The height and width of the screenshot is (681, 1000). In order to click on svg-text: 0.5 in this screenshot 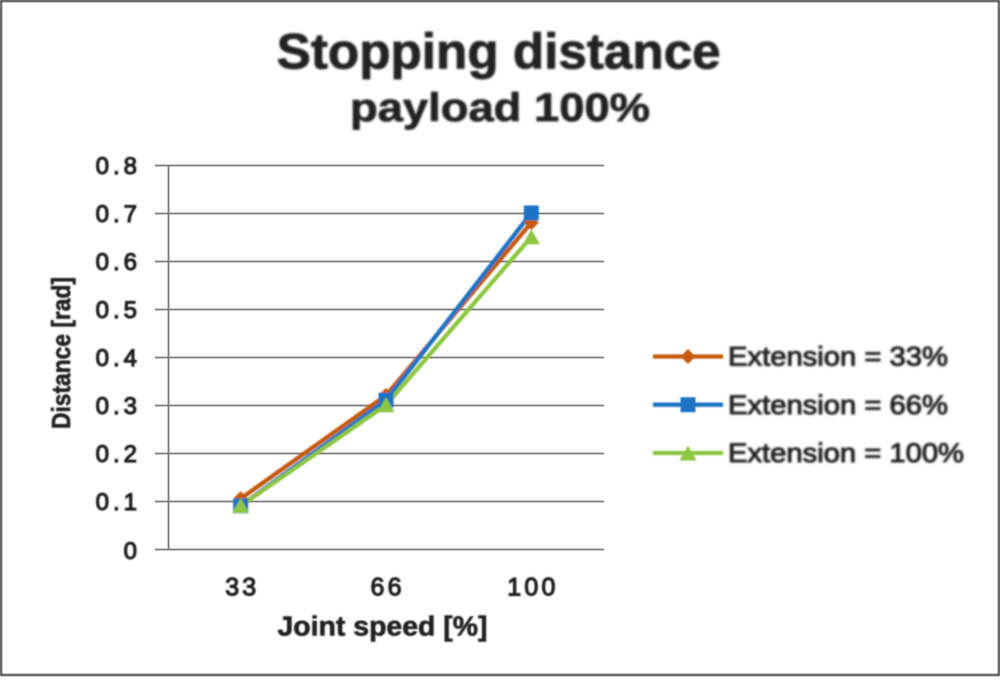, I will do `click(118, 310)`.